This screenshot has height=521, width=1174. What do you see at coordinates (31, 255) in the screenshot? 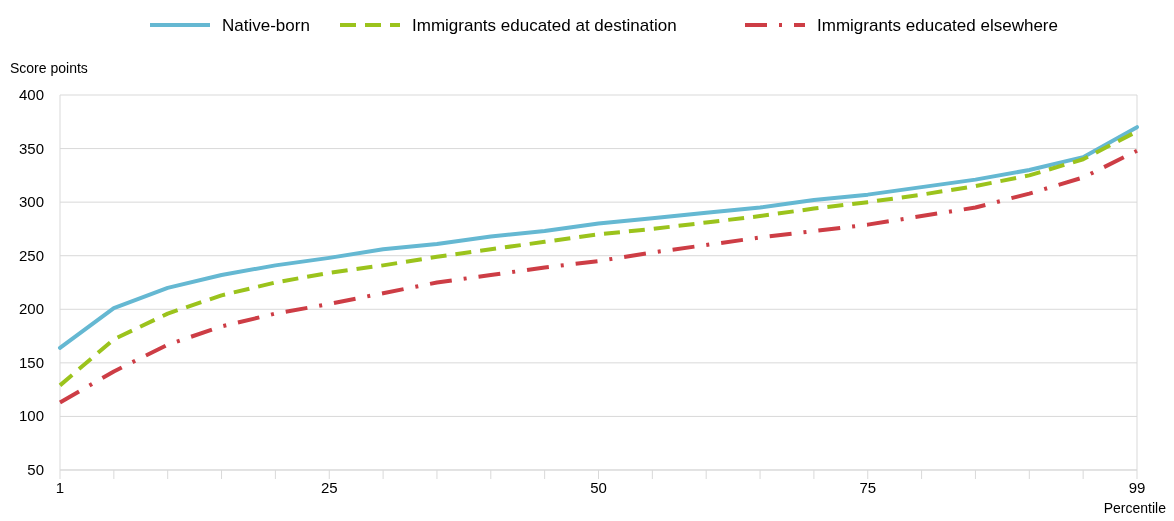
I see `y-tick-label: 250` at bounding box center [31, 255].